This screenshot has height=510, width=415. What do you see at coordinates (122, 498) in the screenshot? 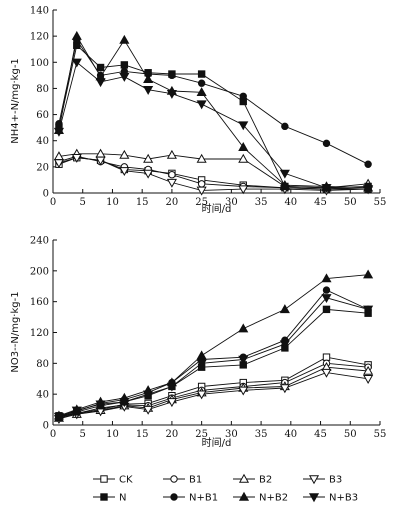
I see `legend-label: N` at bounding box center [122, 498].